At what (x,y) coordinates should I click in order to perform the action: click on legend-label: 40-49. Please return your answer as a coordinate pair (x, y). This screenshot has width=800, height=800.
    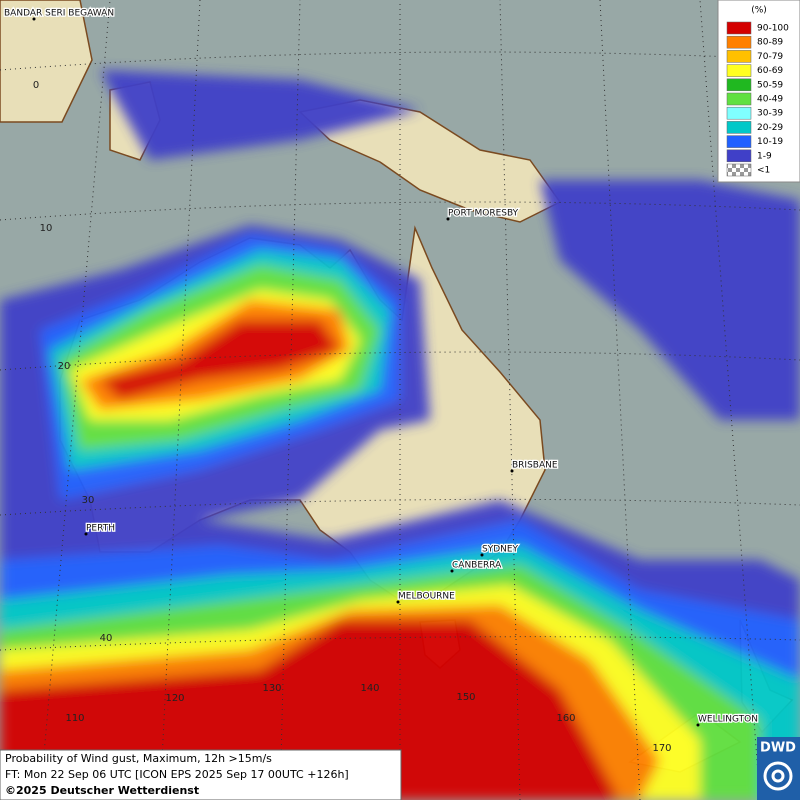
    Looking at the image, I should click on (770, 100).